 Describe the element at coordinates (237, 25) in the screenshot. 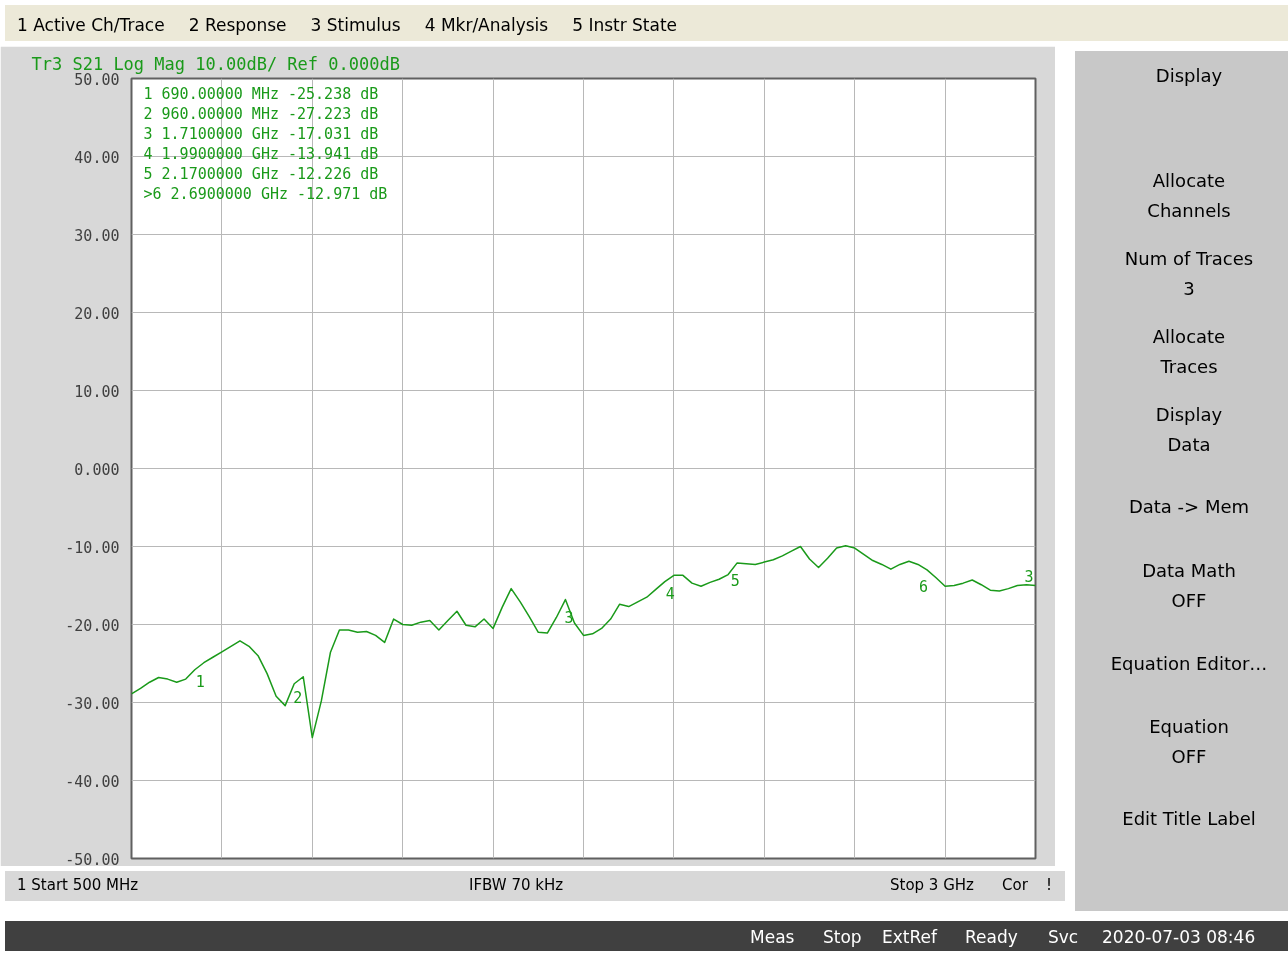

I see `text: 2 Response` at that location.